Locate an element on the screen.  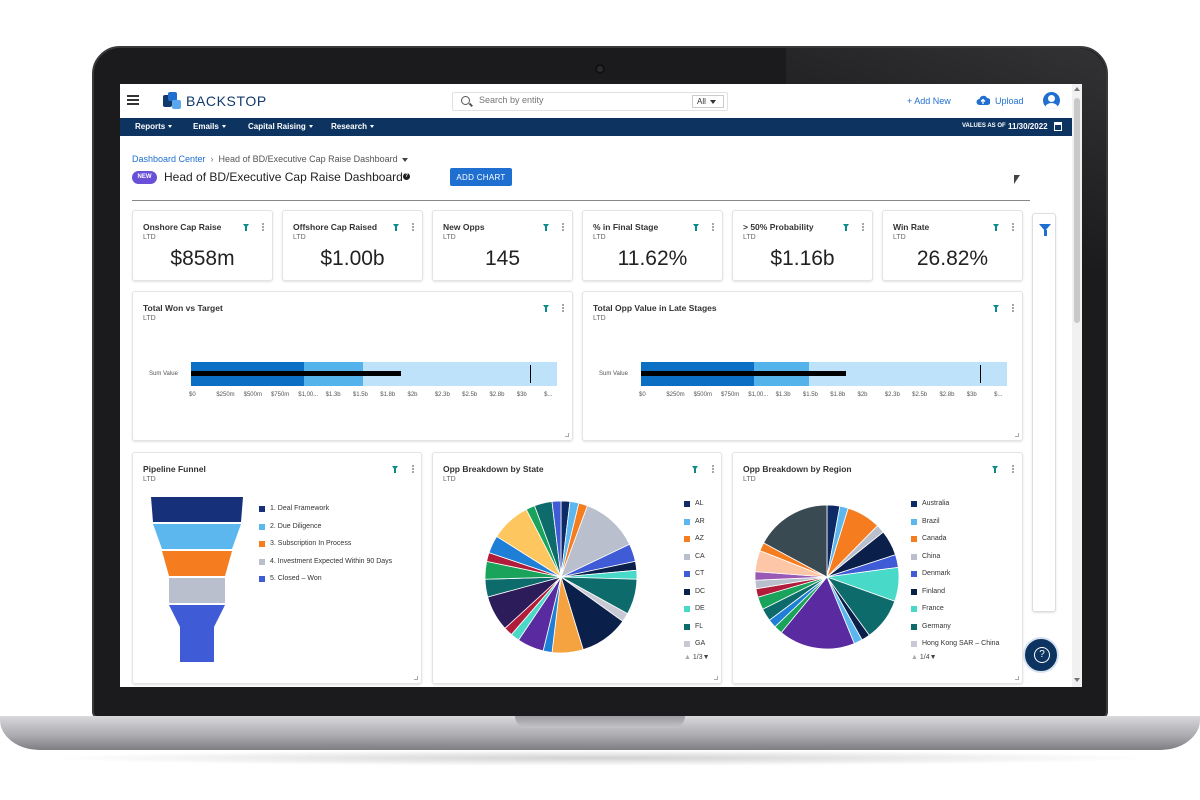
values-date: 11/30/2022 is located at coordinates (1028, 126).